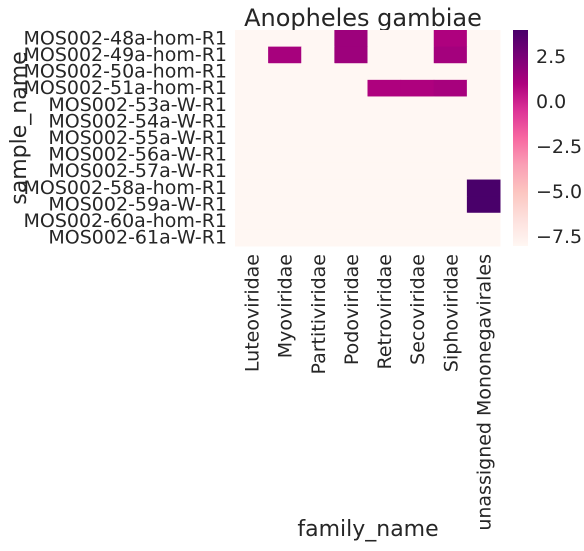  What do you see at coordinates (559, 192) in the screenshot?
I see `colorbar-tick-label: −5.0` at bounding box center [559, 192].